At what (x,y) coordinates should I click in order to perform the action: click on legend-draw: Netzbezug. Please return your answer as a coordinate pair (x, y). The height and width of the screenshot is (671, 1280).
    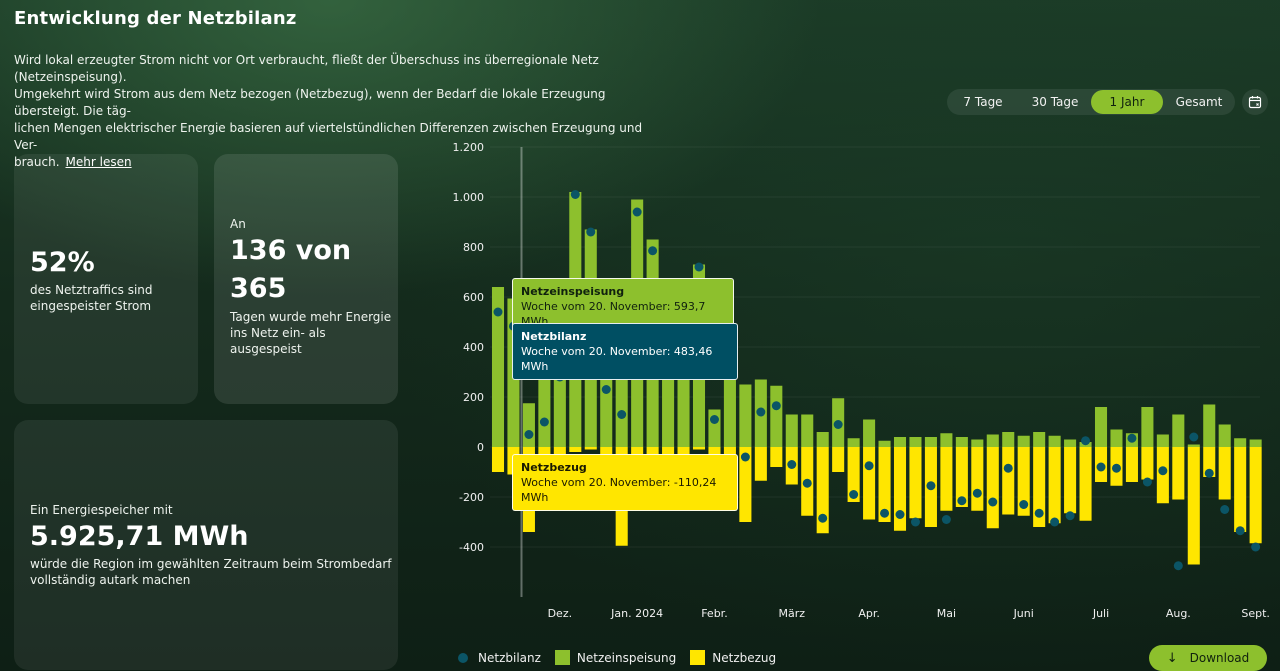
    Looking at the image, I should click on (733, 657).